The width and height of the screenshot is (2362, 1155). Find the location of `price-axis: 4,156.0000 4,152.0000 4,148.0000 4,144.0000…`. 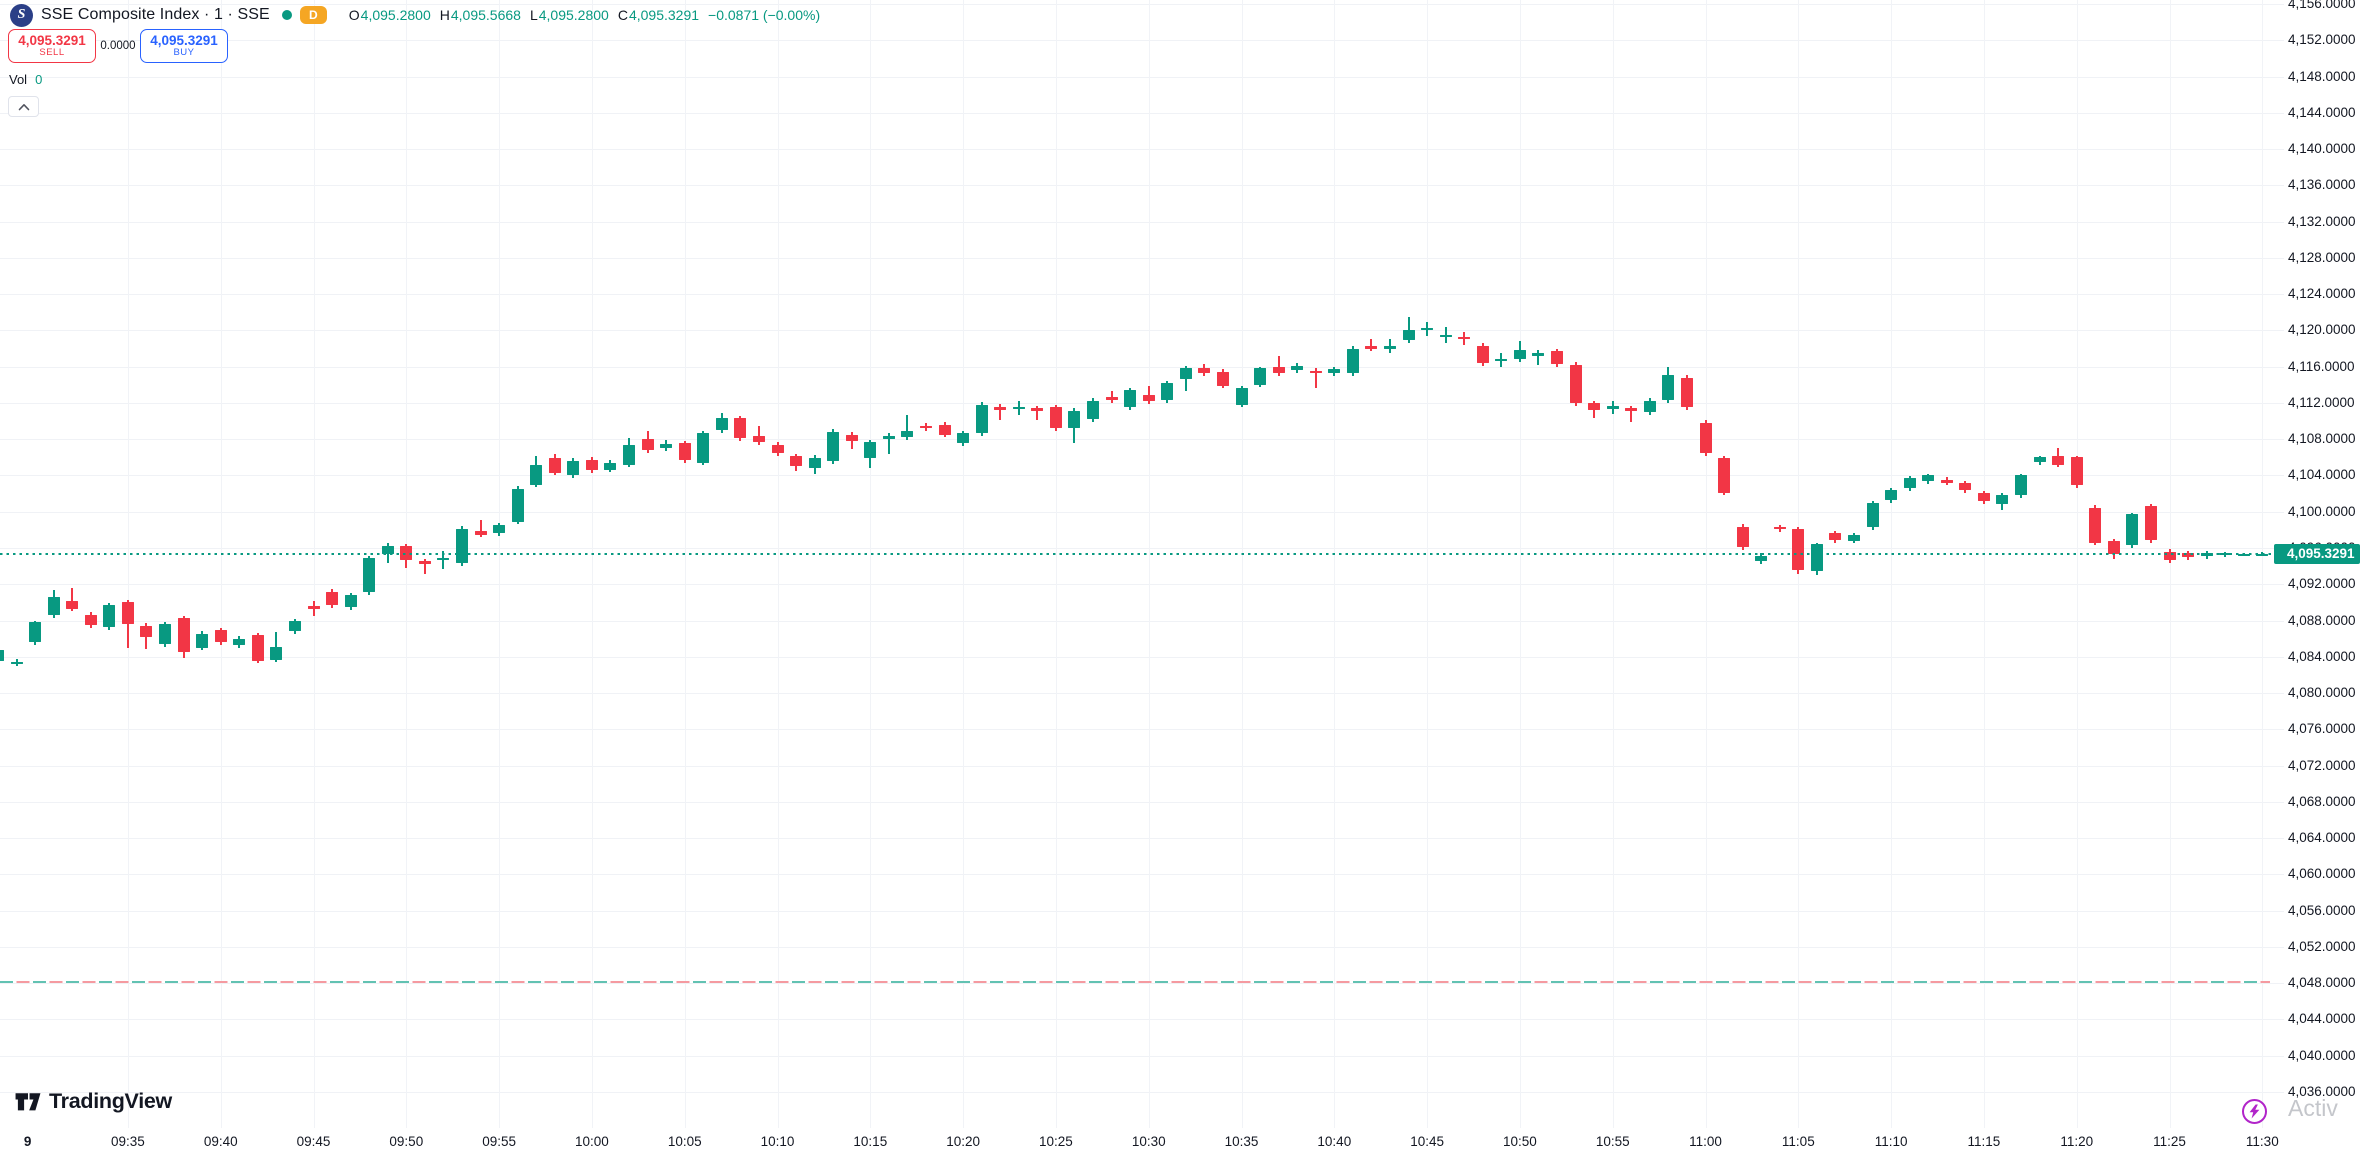

price-axis: 4,156.0000 4,152.0000 4,148.0000 4,144.0000… is located at coordinates (2316, 564).